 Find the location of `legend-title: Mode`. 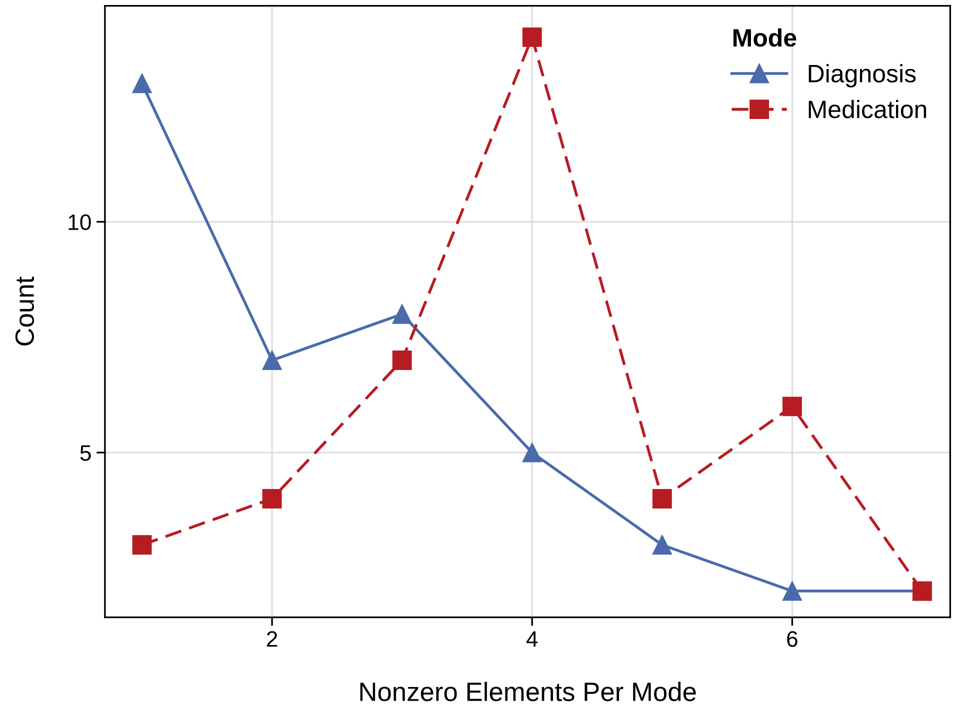

legend-title: Mode is located at coordinates (764, 37).